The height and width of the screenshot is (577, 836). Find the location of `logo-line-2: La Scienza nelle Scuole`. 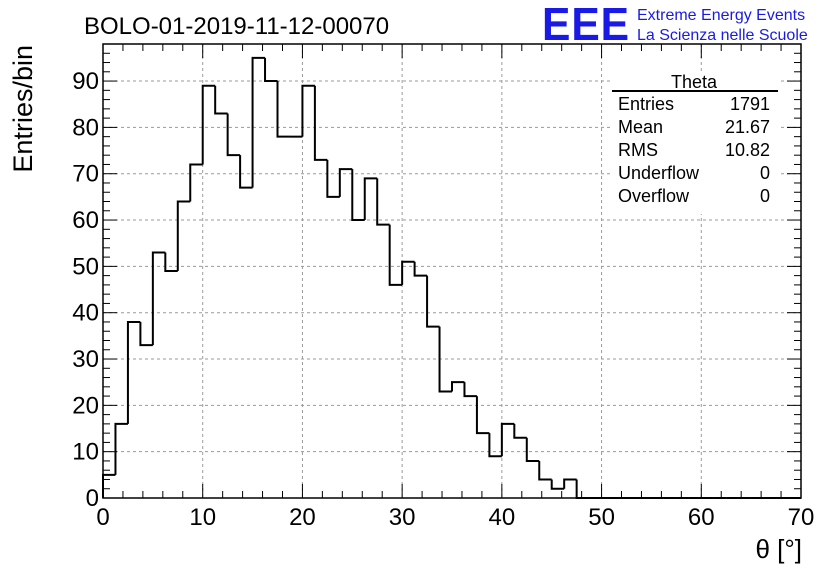

logo-line-2: La Scienza nelle Scuole is located at coordinates (722, 35).